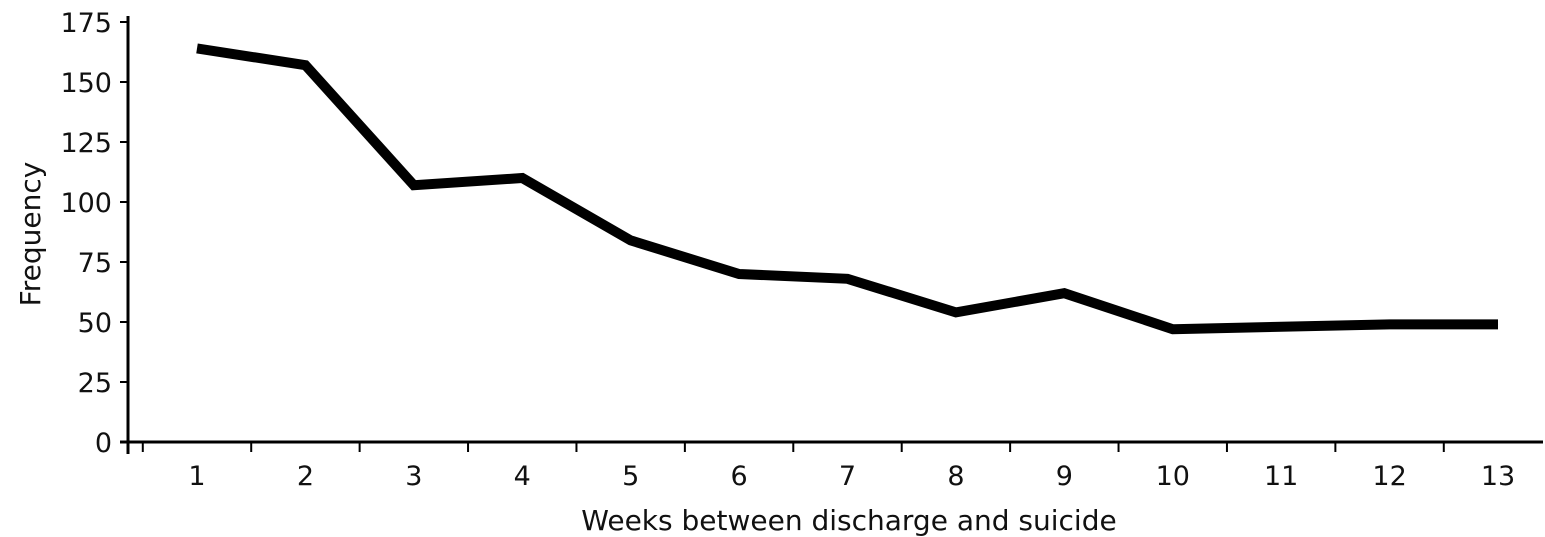 This screenshot has height=537, width=1545. What do you see at coordinates (103, 443) in the screenshot?
I see `y-tick-label: 0` at bounding box center [103, 443].